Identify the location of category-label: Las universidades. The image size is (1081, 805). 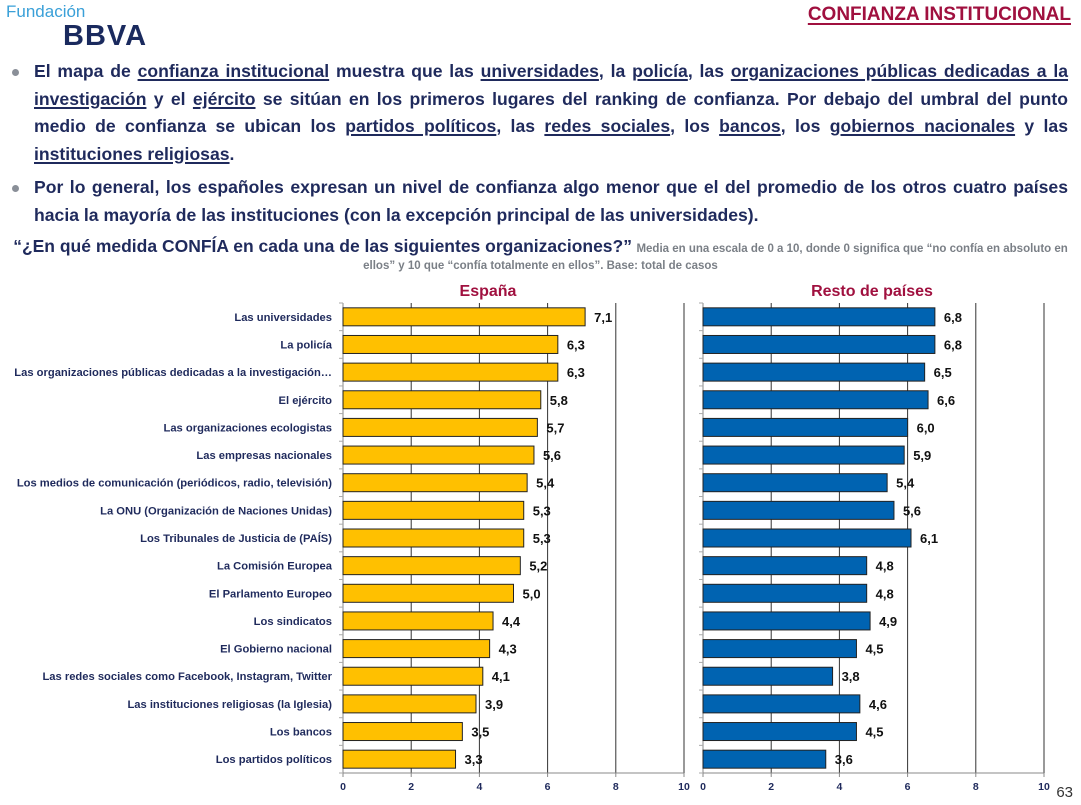
(283, 318).